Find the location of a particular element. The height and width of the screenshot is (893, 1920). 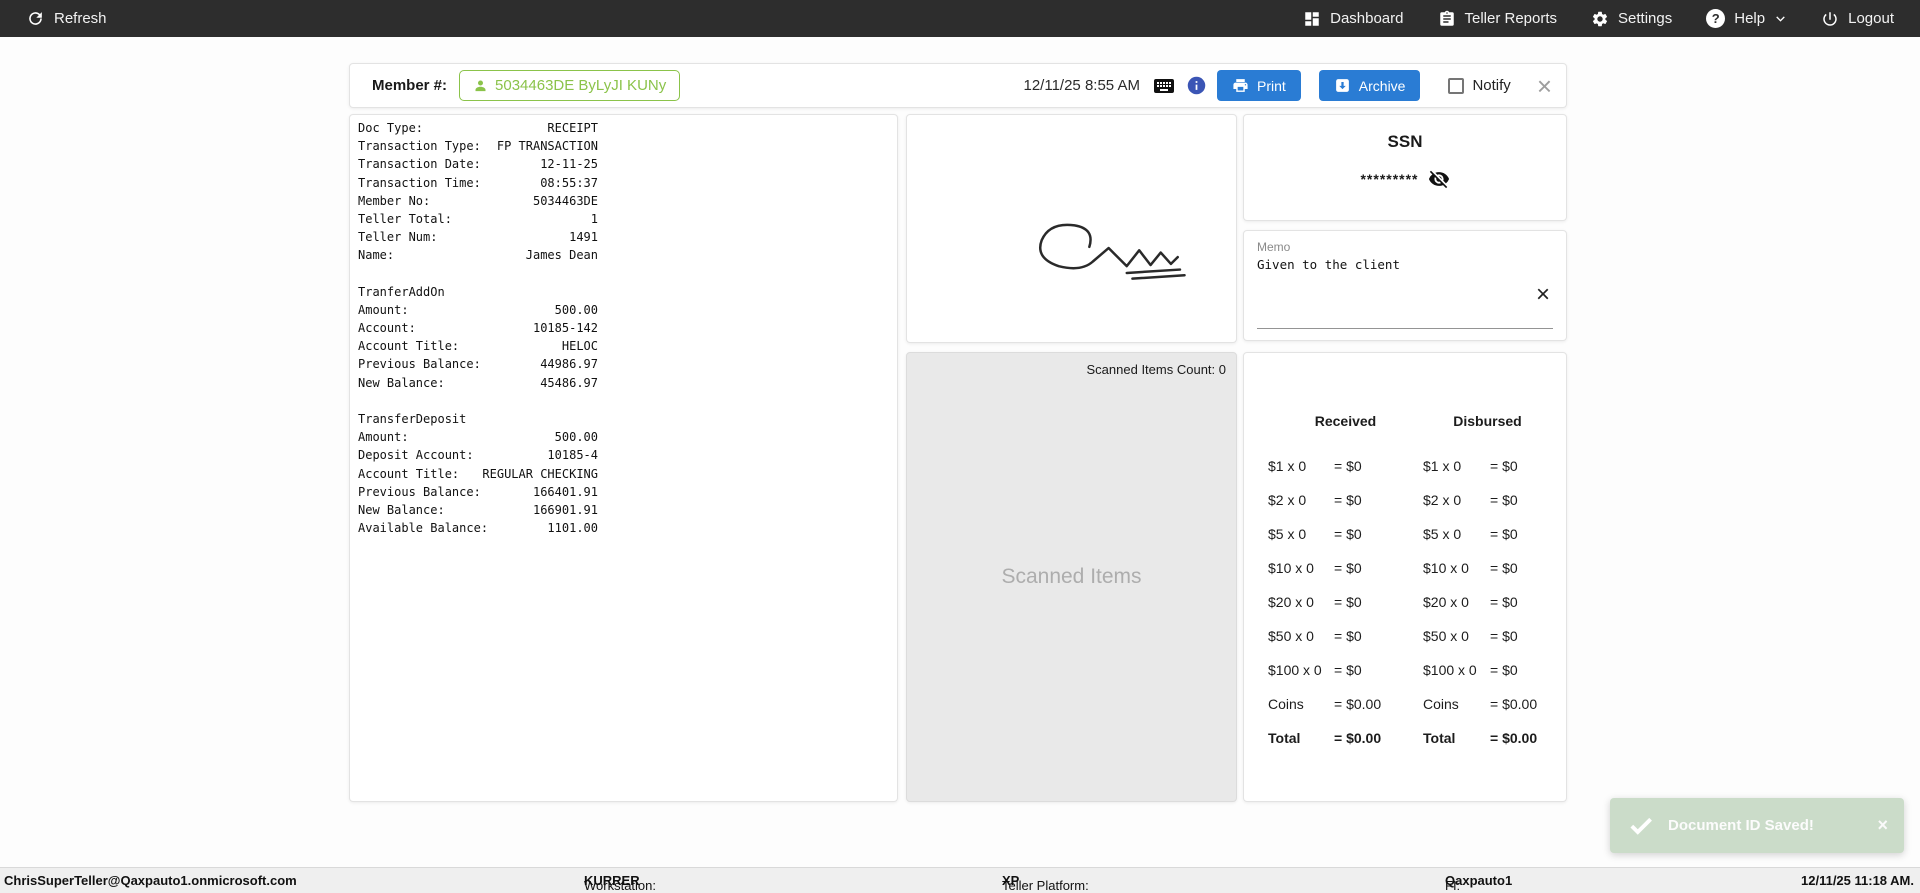

receipt-line-value: RECEIPT is located at coordinates (572, 128).